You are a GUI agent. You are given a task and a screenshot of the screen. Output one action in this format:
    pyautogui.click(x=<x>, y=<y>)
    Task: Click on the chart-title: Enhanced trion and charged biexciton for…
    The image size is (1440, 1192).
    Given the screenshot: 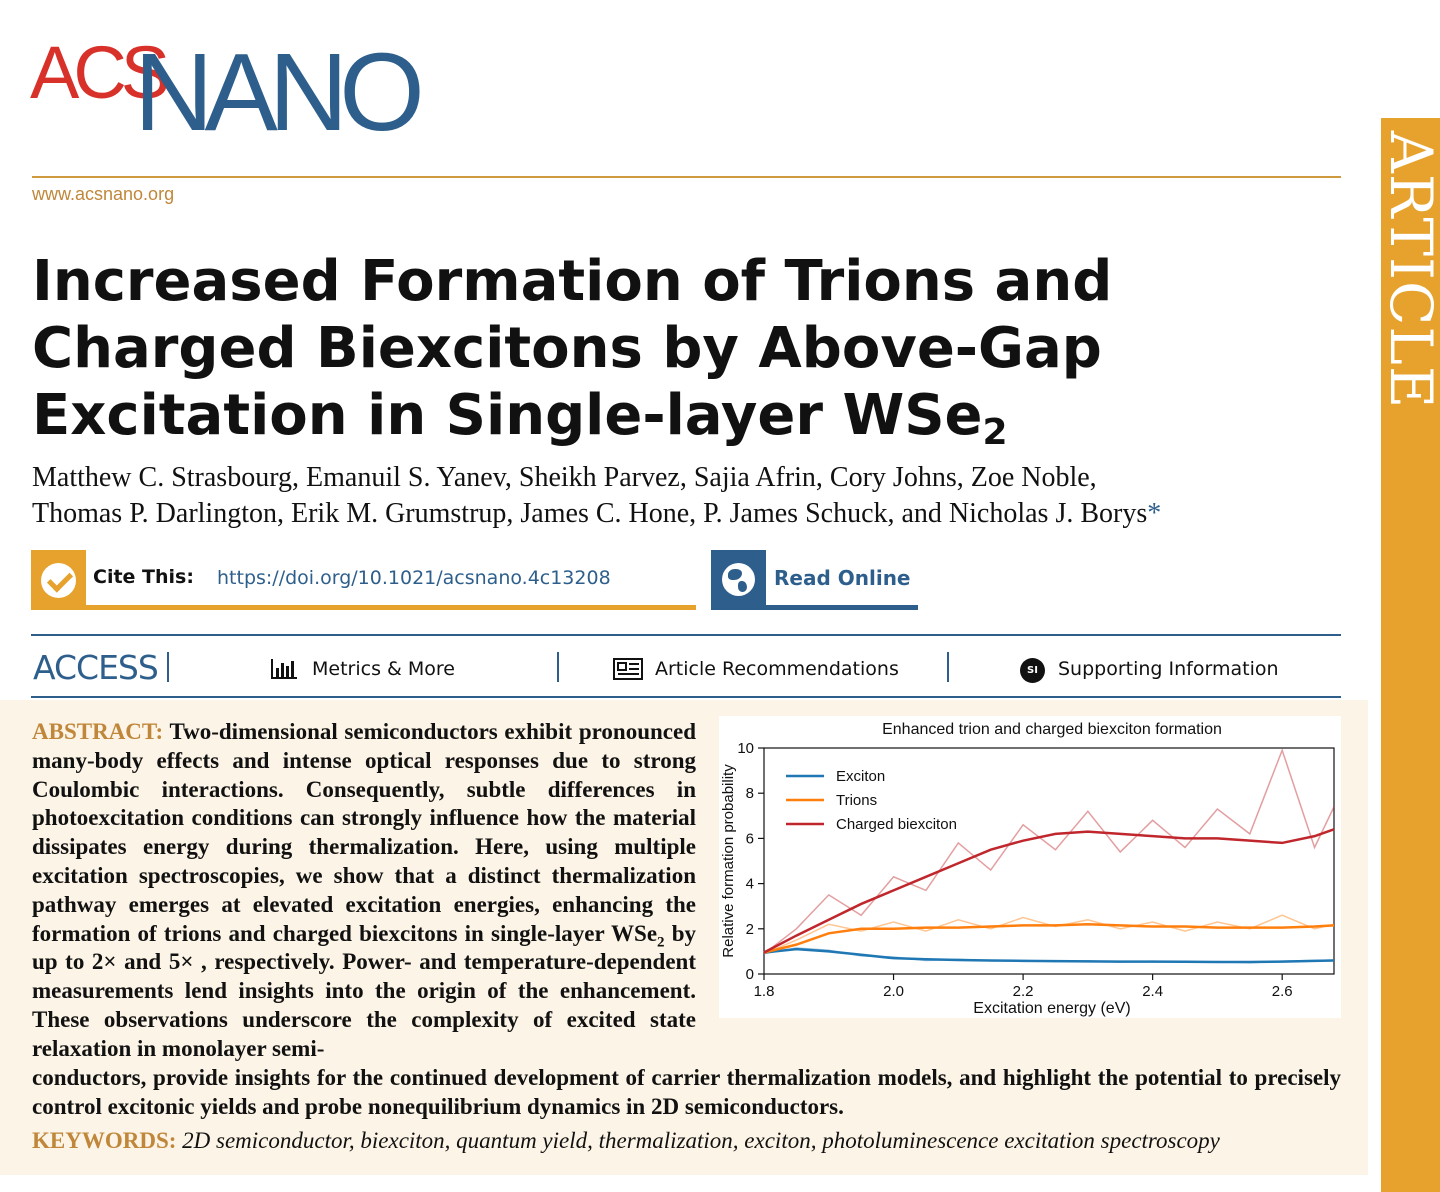 What is the action you would take?
    pyautogui.click(x=1052, y=729)
    